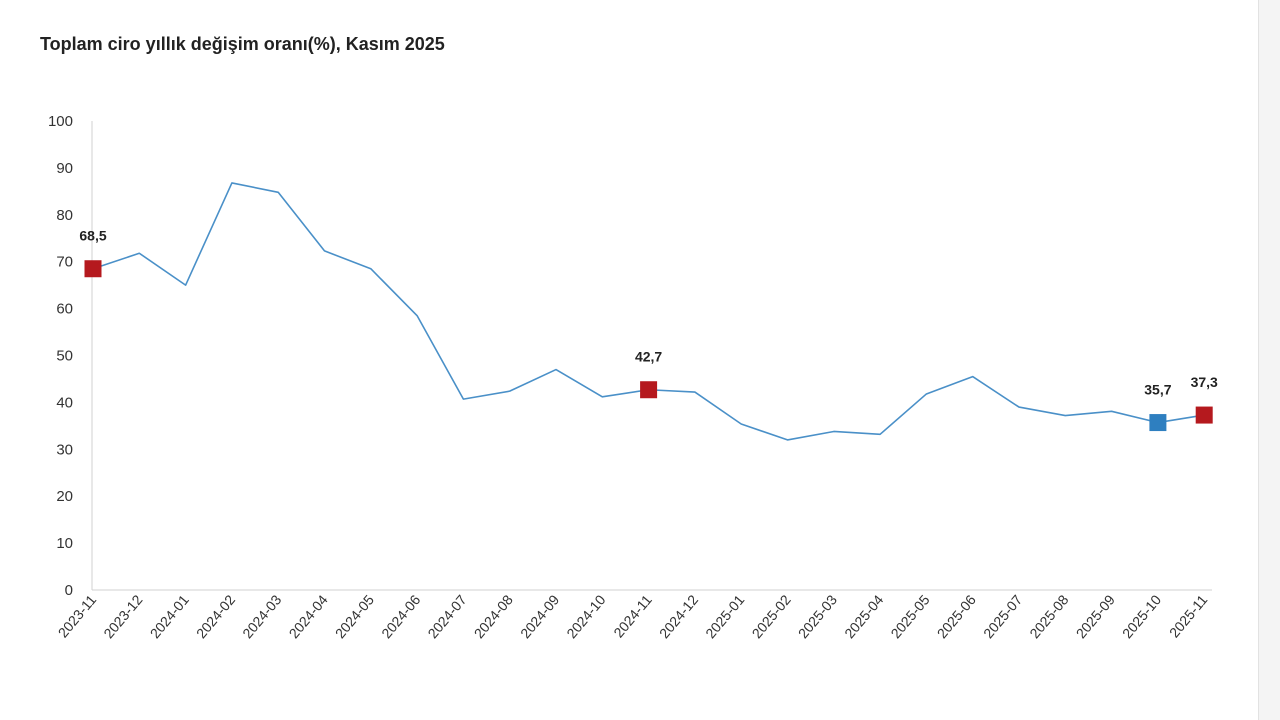 This screenshot has width=1280, height=720. I want to click on data-label: 68,5, so click(92, 236).